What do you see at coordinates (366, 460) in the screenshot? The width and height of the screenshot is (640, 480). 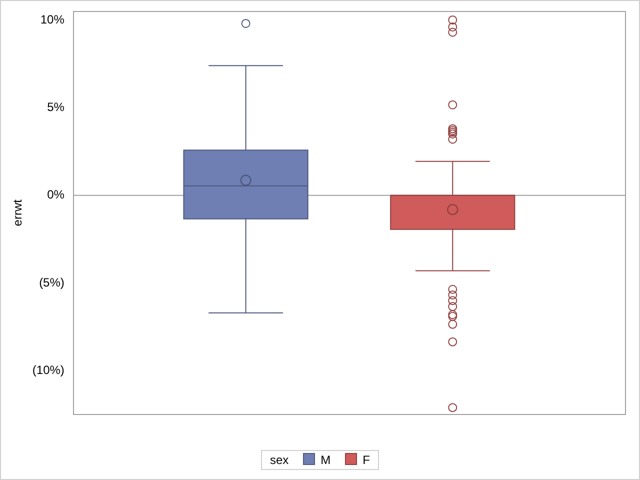 I see `legend-label: F` at bounding box center [366, 460].